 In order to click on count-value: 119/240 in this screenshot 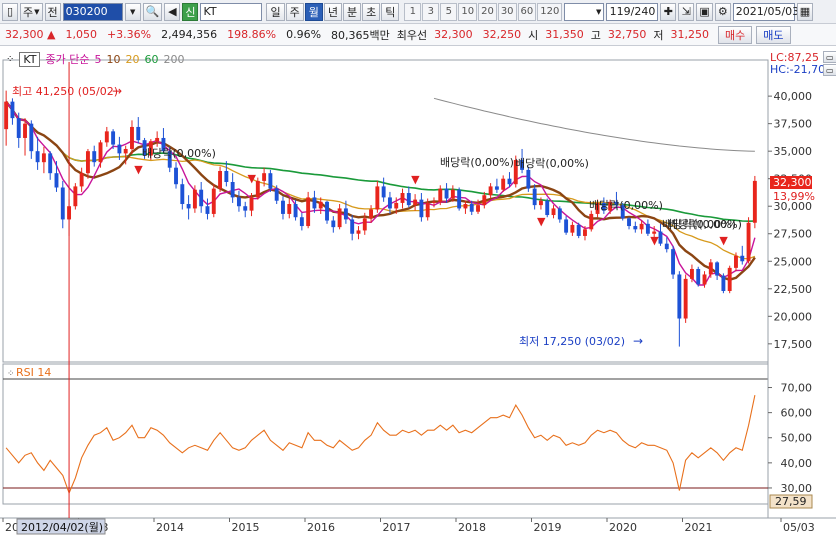, I will do `click(632, 11)`.